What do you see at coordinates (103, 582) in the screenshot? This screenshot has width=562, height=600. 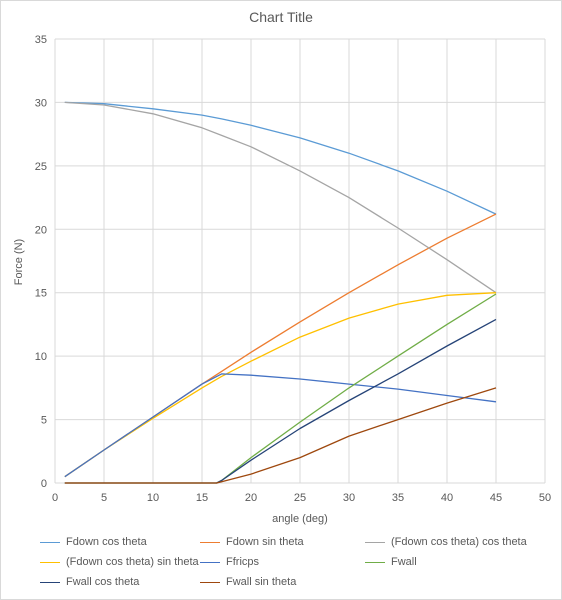 I see `legend-label: Fwall cos theta` at bounding box center [103, 582].